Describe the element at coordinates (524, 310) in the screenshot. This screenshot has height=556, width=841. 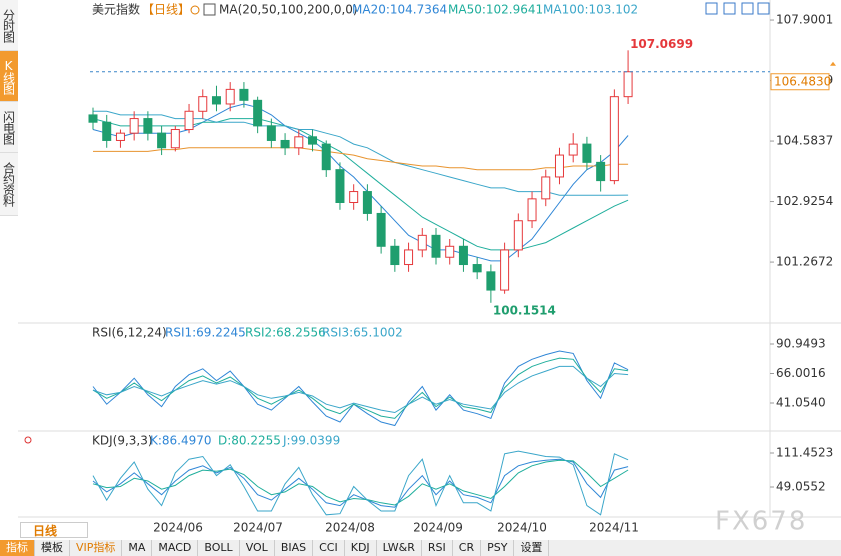
I see `low-annotation: 100.1514` at that location.